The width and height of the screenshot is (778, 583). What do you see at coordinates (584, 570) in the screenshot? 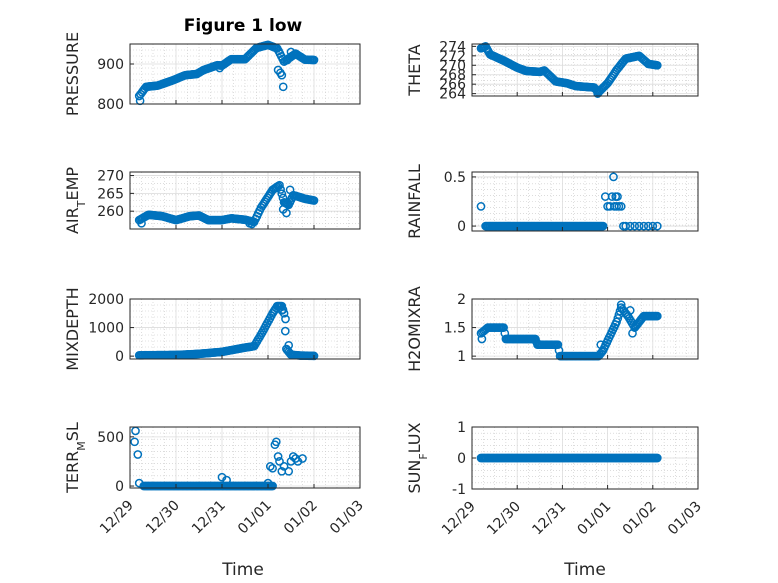
I see `x-axis-label-right: Time` at bounding box center [584, 570].